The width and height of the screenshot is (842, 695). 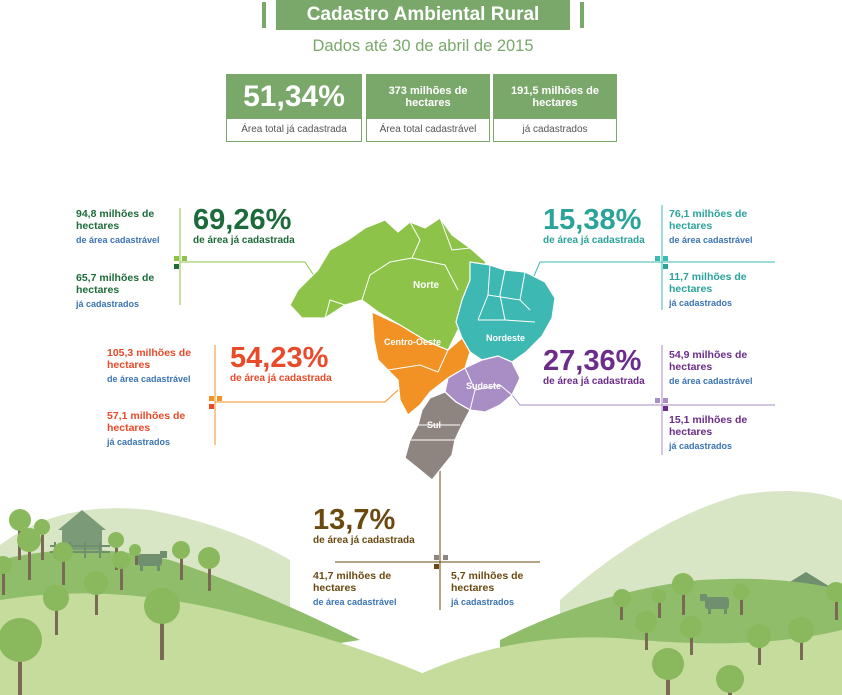 I want to click on sudeste-state-borders, so click(x=488, y=389).